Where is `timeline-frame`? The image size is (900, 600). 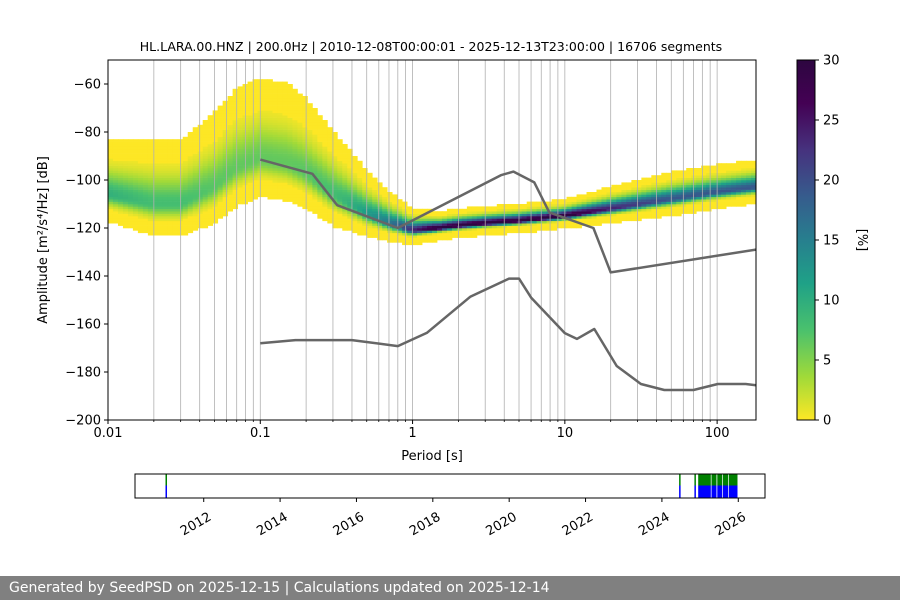 timeline-frame is located at coordinates (450, 486).